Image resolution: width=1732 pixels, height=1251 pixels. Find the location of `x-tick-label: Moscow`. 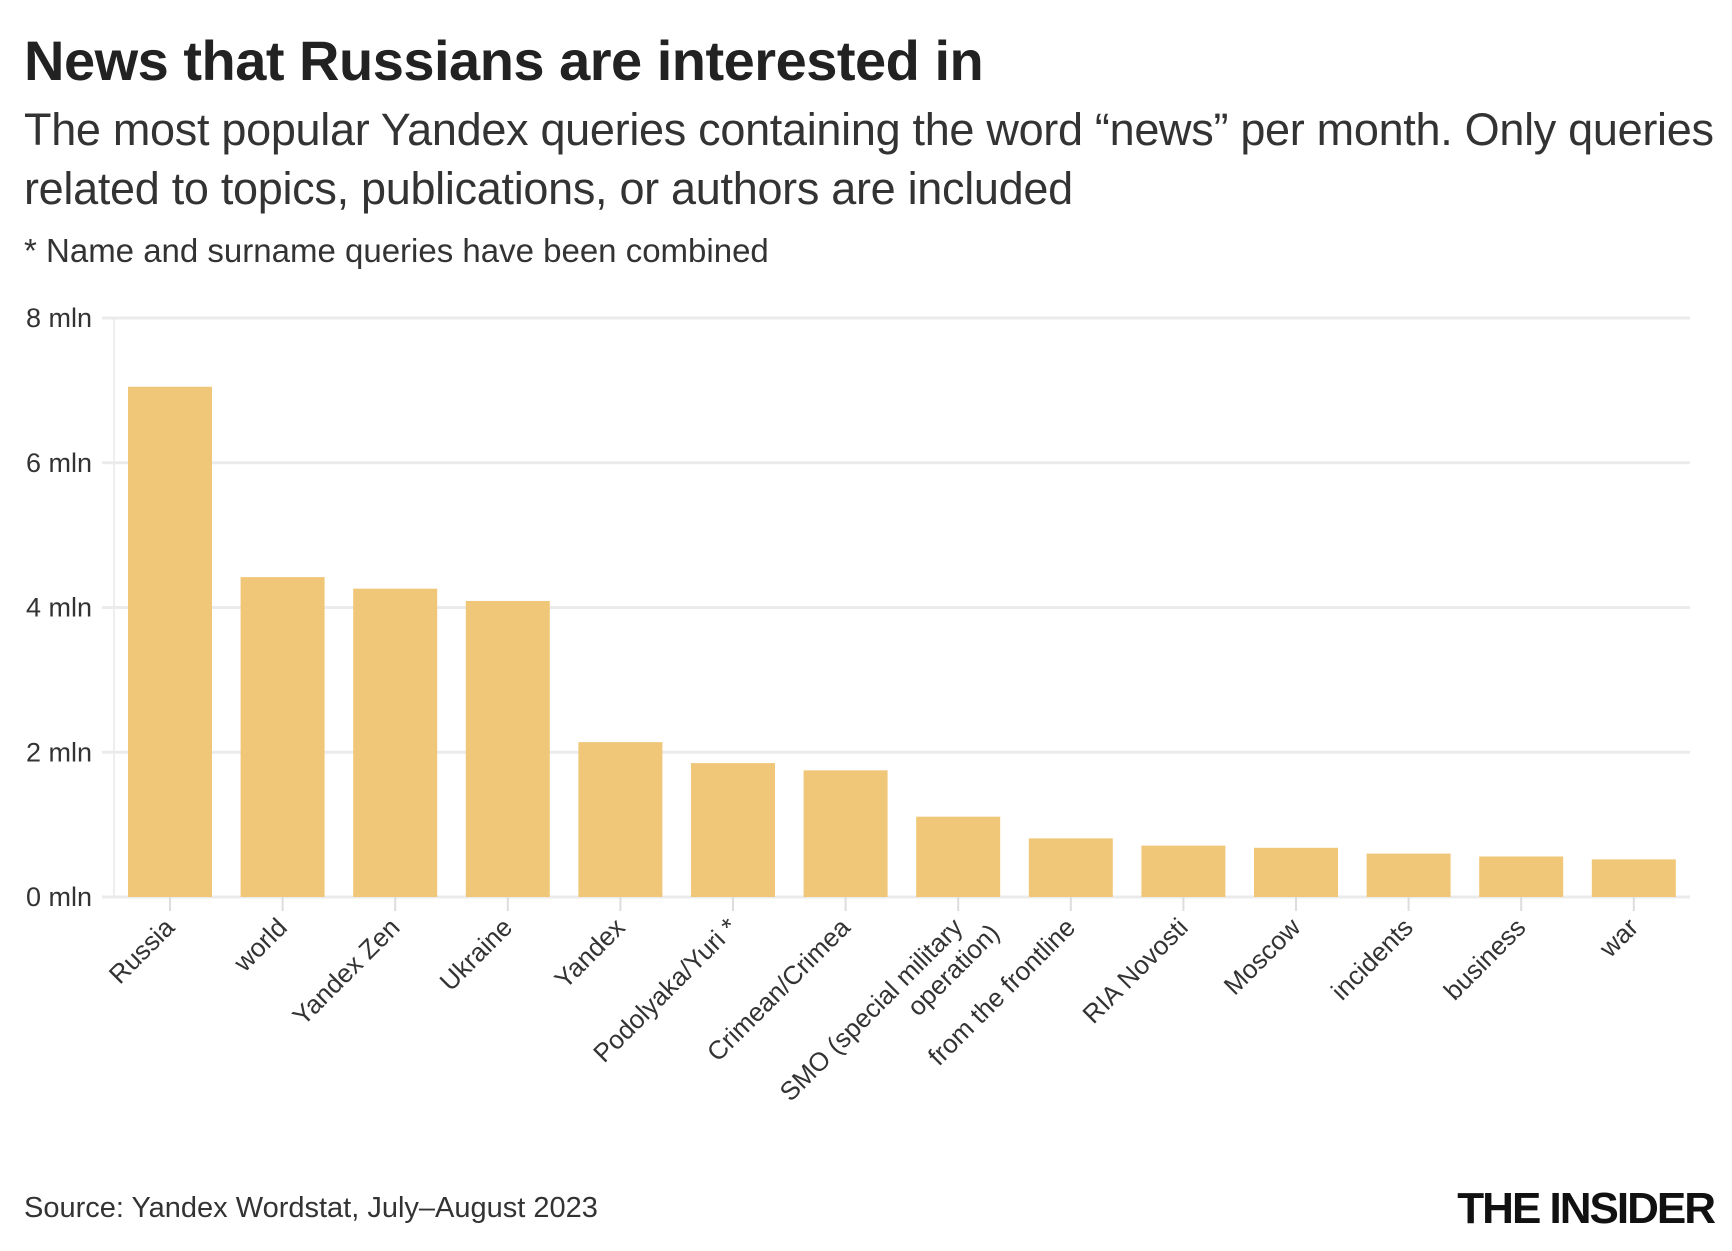

x-tick-label: Moscow is located at coordinates (1262, 956).